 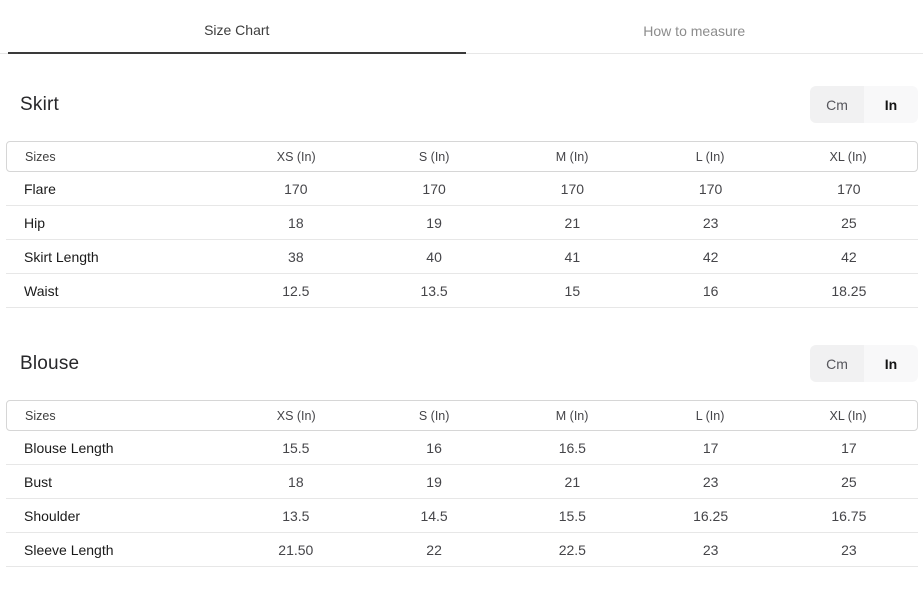 What do you see at coordinates (572, 256) in the screenshot?
I see `size-value-cell: 41` at bounding box center [572, 256].